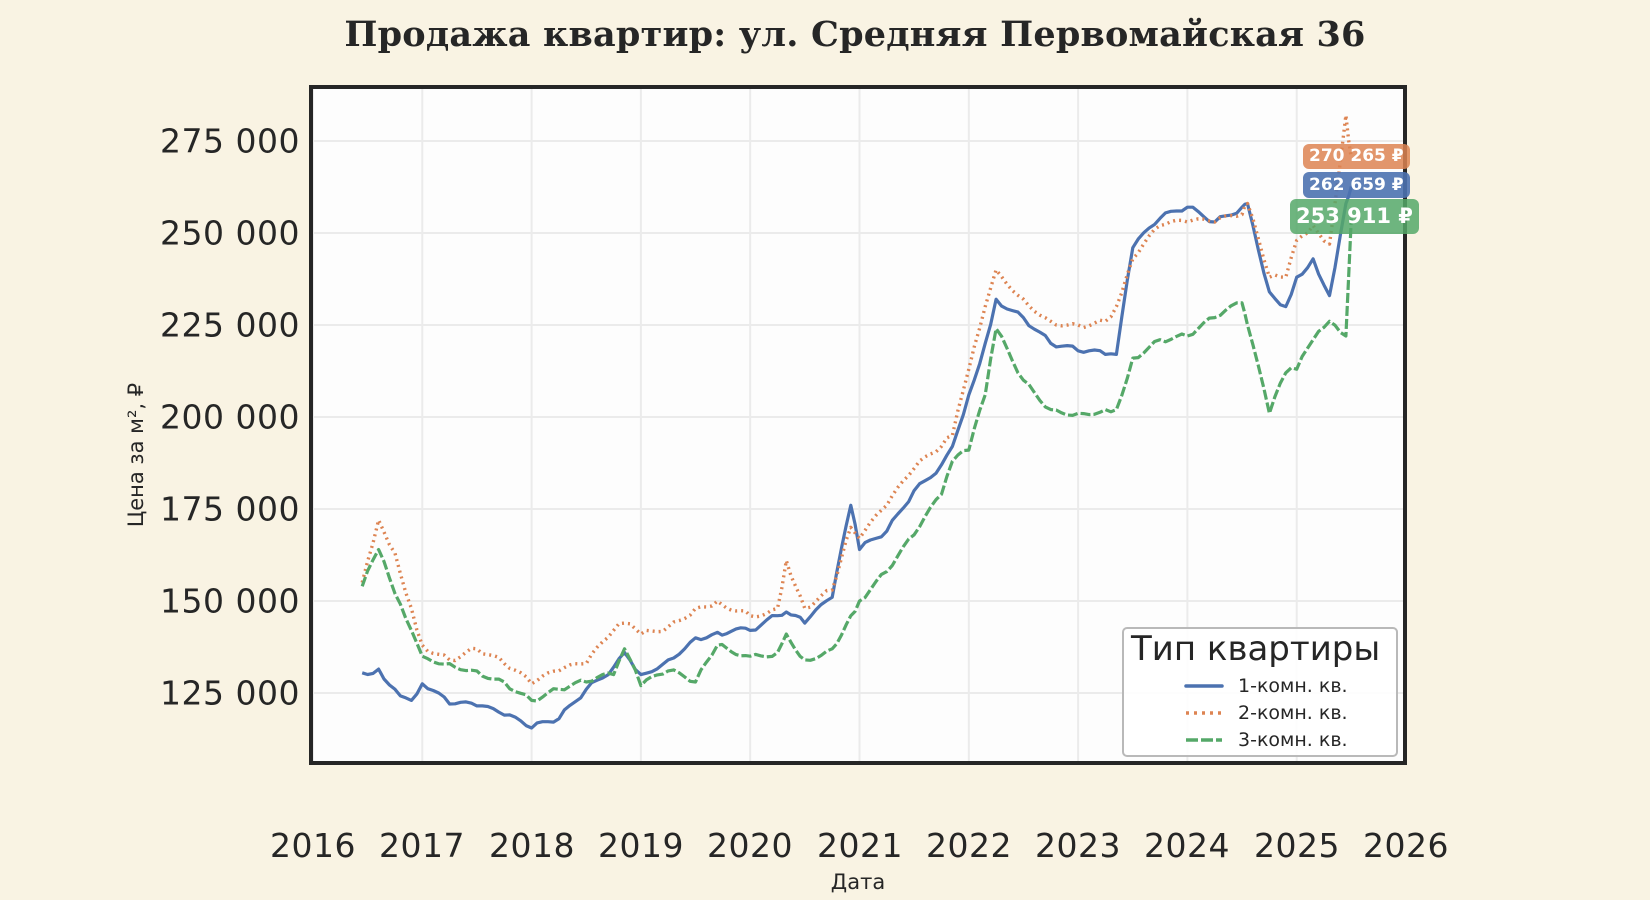  I want to click on x-tick-label: 2025, so click(1297, 845).